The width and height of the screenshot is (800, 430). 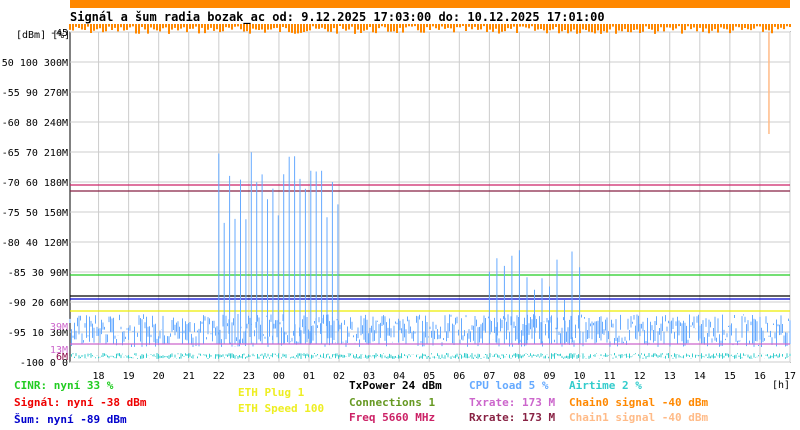 What do you see at coordinates (189, 376) in the screenshot?
I see `x-tick-label: 21` at bounding box center [189, 376].